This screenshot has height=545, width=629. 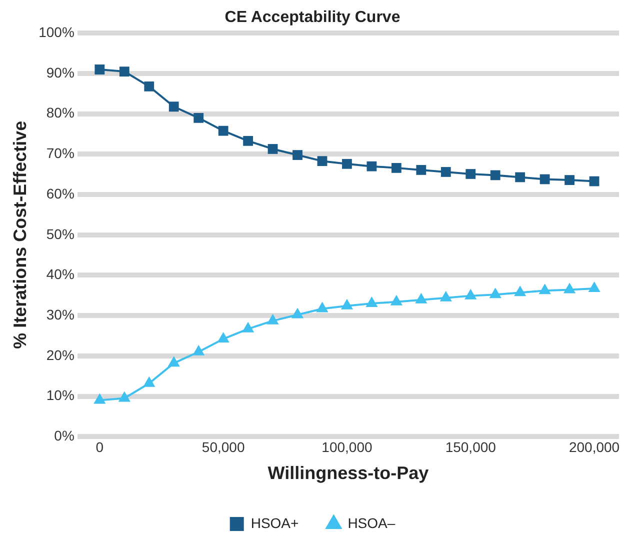 What do you see at coordinates (56, 32) in the screenshot?
I see `y-tick-label: 100%` at bounding box center [56, 32].